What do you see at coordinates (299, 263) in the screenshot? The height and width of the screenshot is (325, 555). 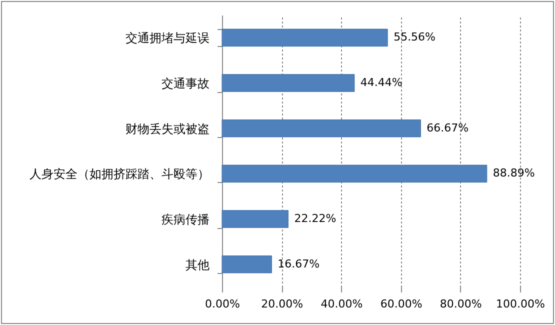 I see `data-label: 16.67%` at bounding box center [299, 263].